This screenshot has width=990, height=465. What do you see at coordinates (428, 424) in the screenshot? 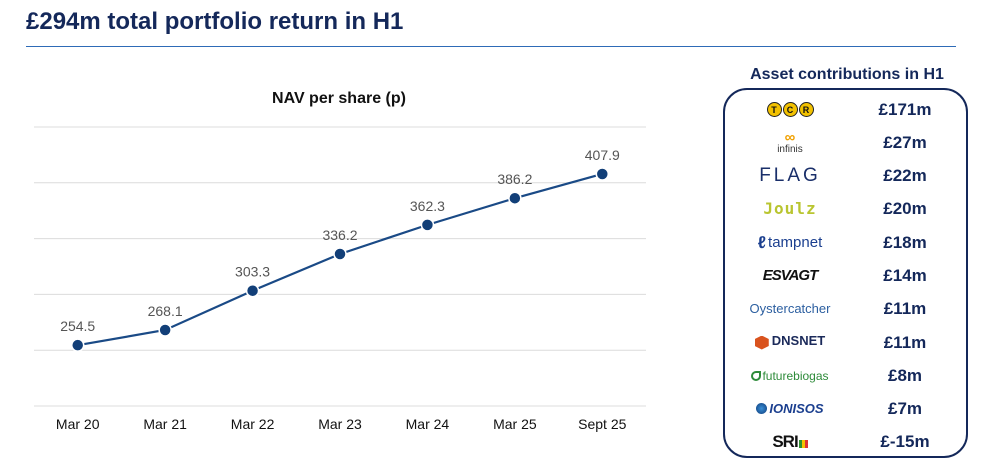
I see `x-tick-label: Mar 24` at bounding box center [428, 424].